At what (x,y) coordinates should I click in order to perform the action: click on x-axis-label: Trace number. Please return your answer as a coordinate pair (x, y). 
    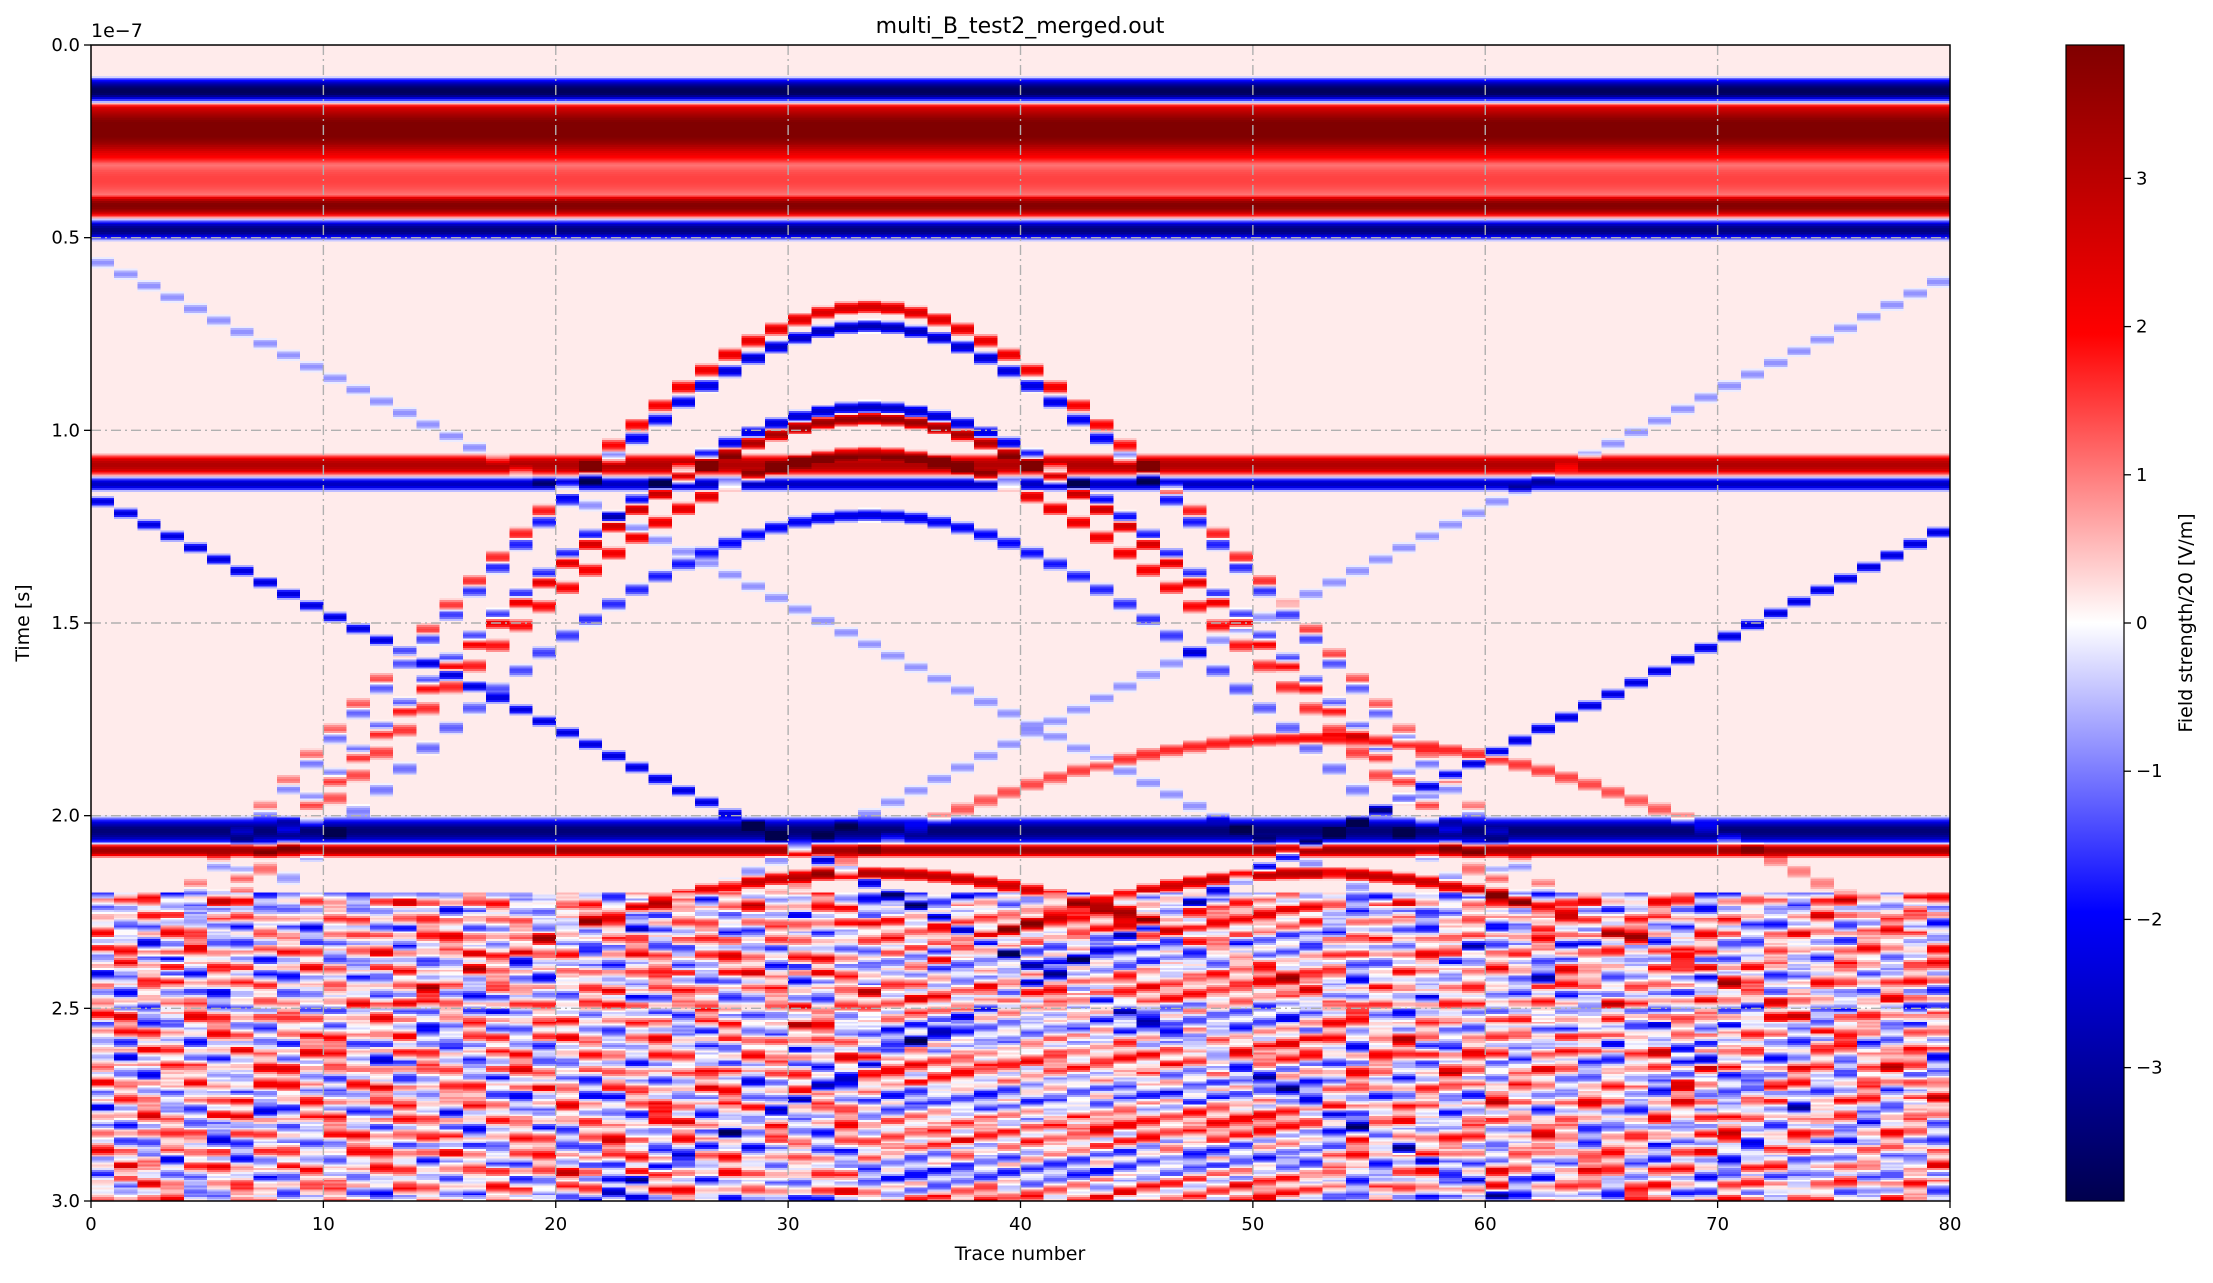
    Looking at the image, I should click on (1020, 1254).